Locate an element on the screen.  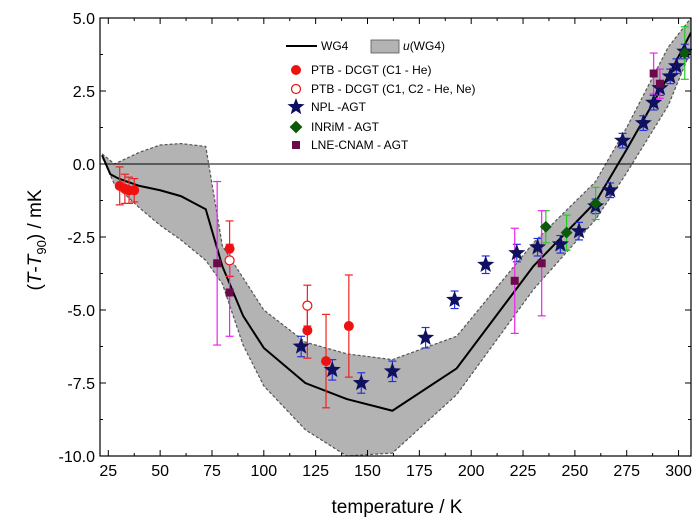
y-tick-label: -5.0 is located at coordinates (81, 311).